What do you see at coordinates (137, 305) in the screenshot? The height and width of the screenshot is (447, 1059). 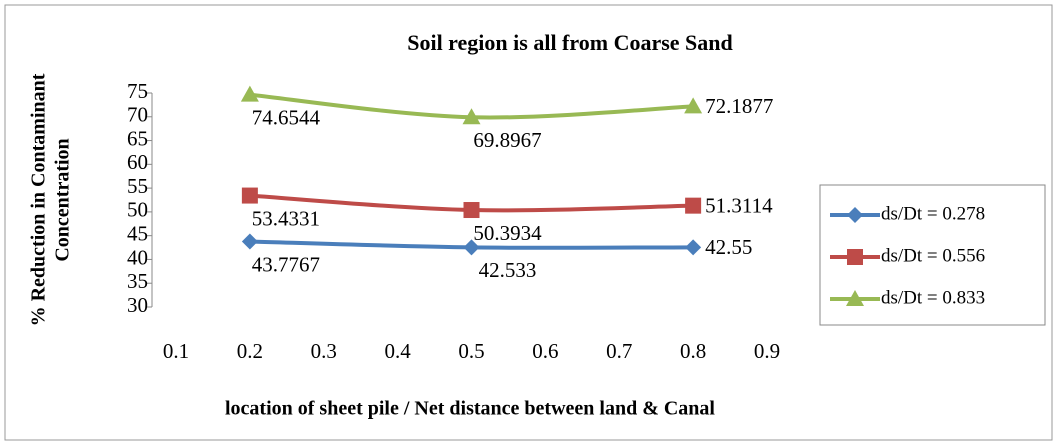 I see `y-tick-label: 30` at bounding box center [137, 305].